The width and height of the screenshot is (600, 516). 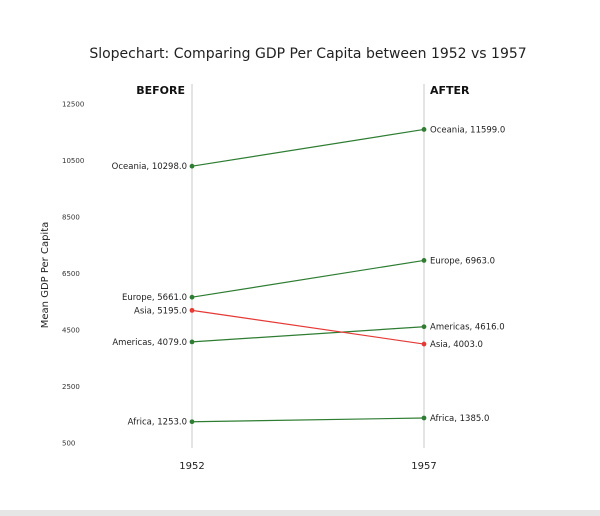 I want to click on series-europe: Europe, 5661.0 Europe, 6963.0, so click(x=308, y=279).